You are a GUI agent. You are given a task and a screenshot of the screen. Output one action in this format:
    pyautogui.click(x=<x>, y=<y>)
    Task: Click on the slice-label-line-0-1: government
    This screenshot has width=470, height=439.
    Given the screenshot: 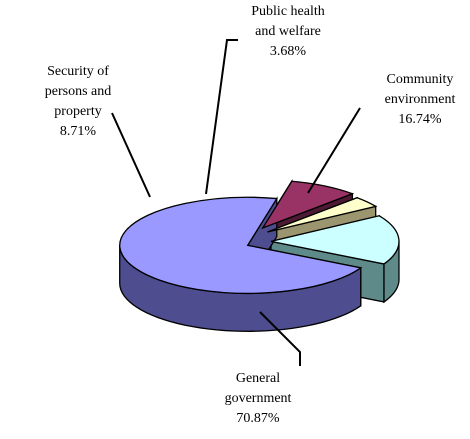 What is the action you would take?
    pyautogui.click(x=258, y=398)
    